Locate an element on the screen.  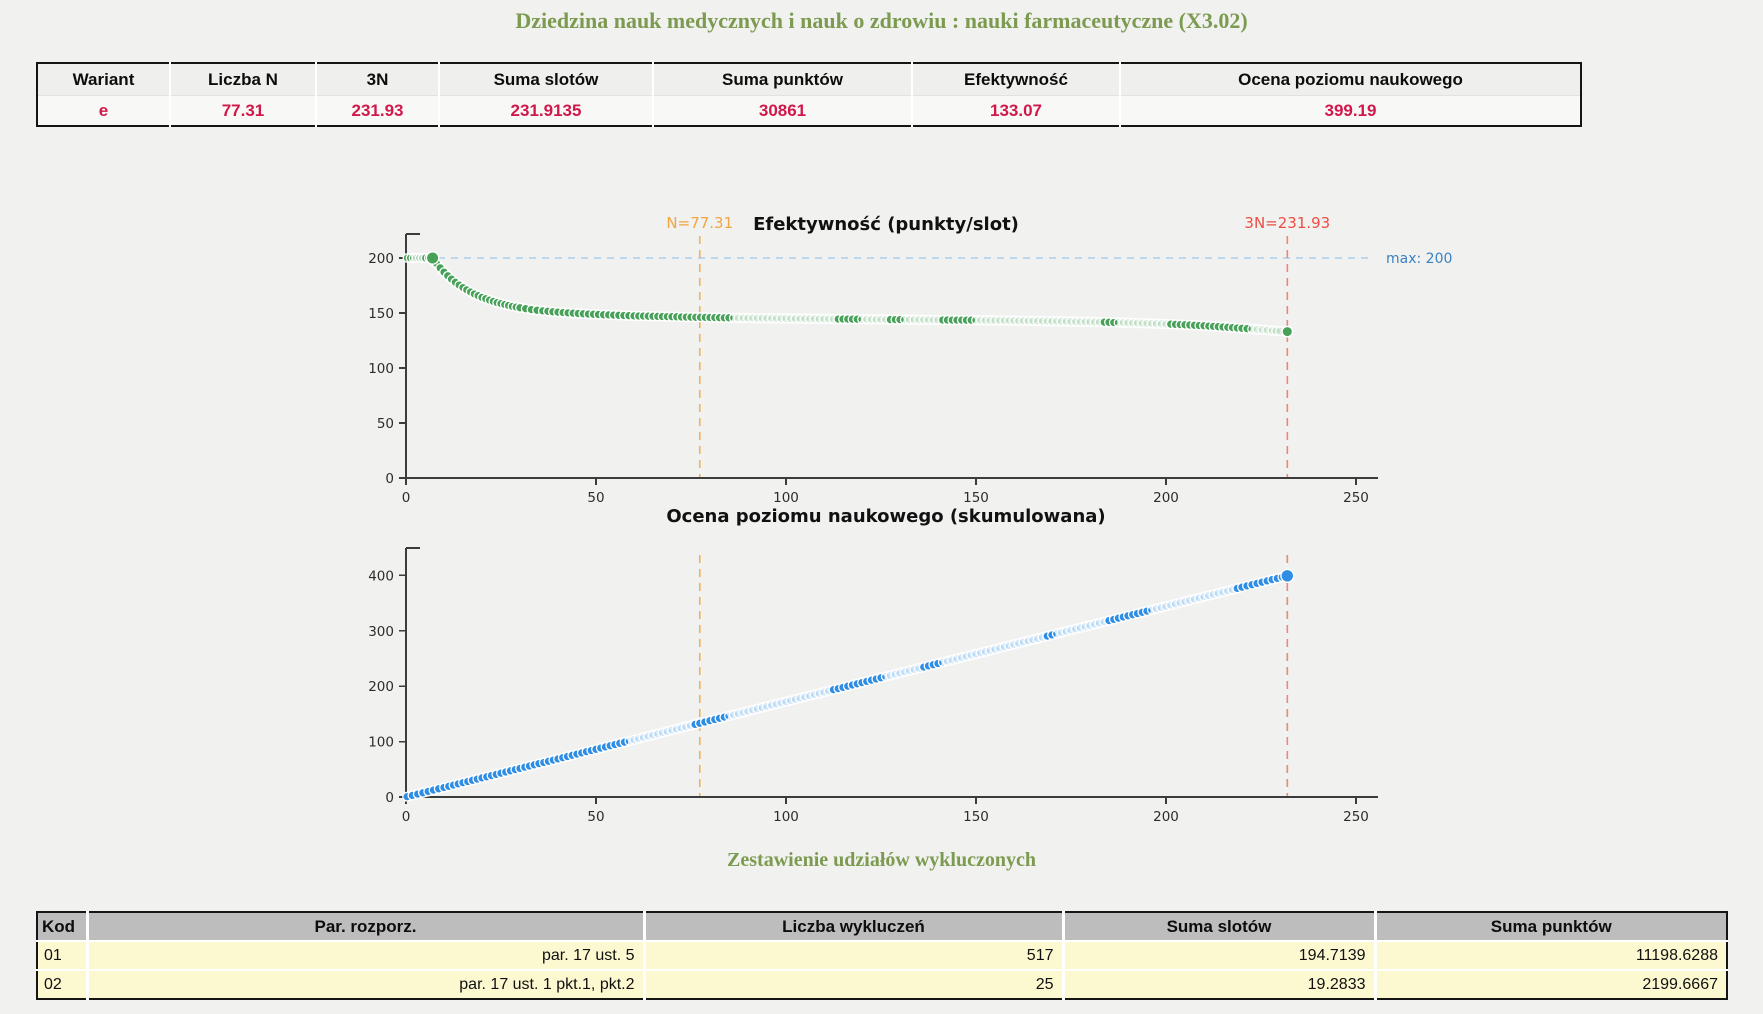
col-header-suma-slotow-2: Suma slotów is located at coordinates (1220, 926).